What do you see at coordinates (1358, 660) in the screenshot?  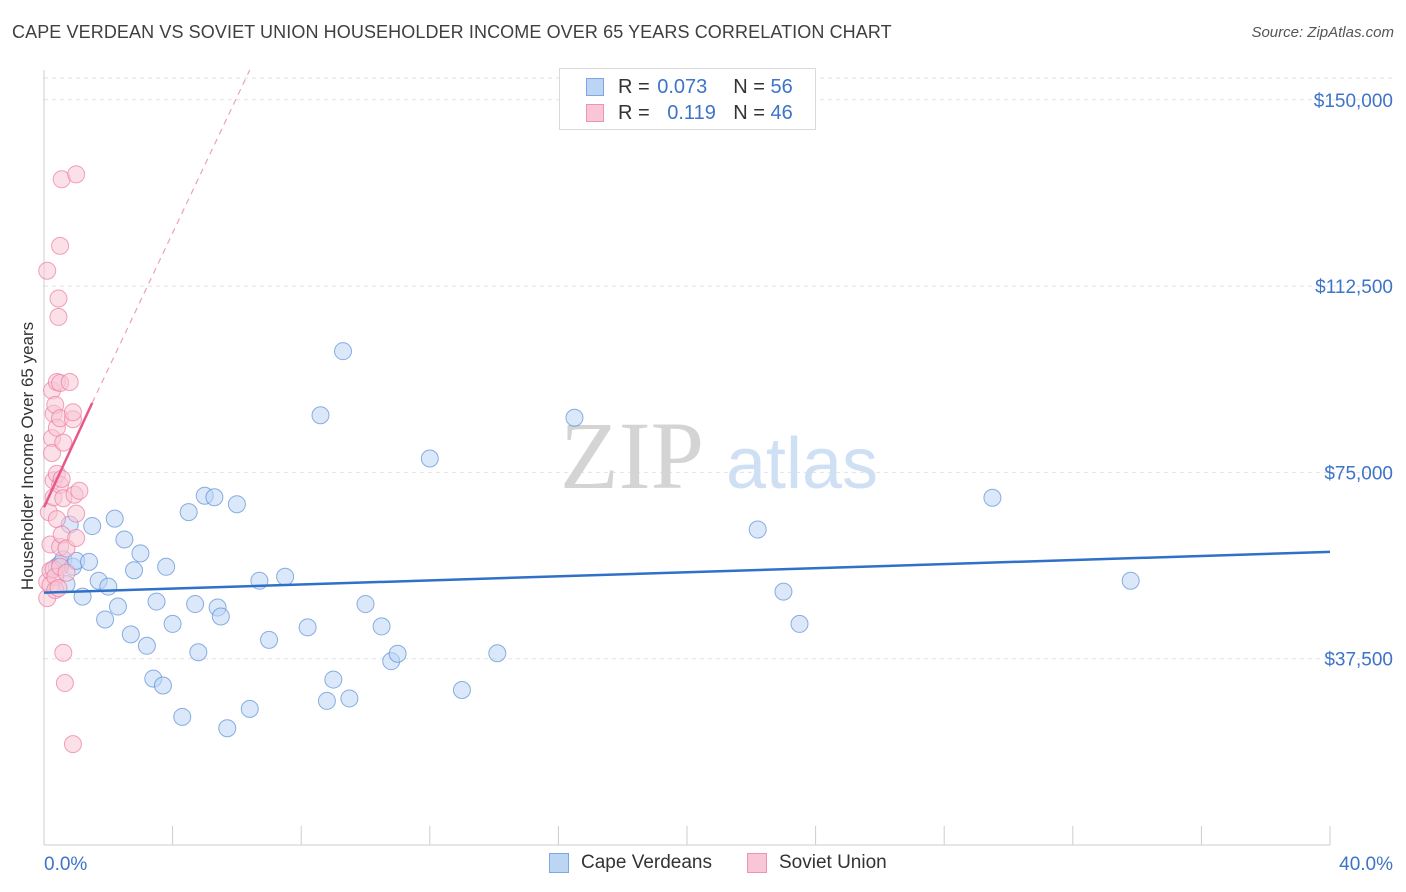 I see `y-tick-label-0: $37,500` at bounding box center [1358, 660].